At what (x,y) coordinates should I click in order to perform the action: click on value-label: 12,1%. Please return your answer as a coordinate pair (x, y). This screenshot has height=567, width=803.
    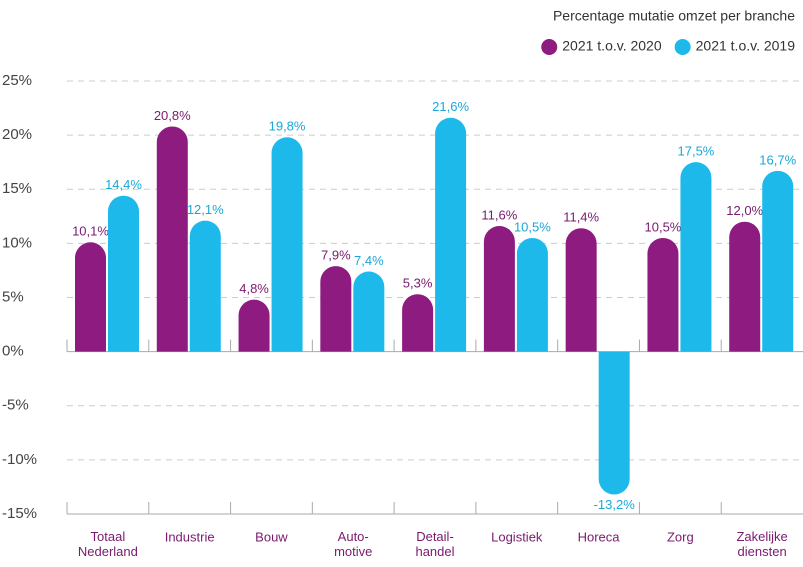
    Looking at the image, I should click on (205, 209).